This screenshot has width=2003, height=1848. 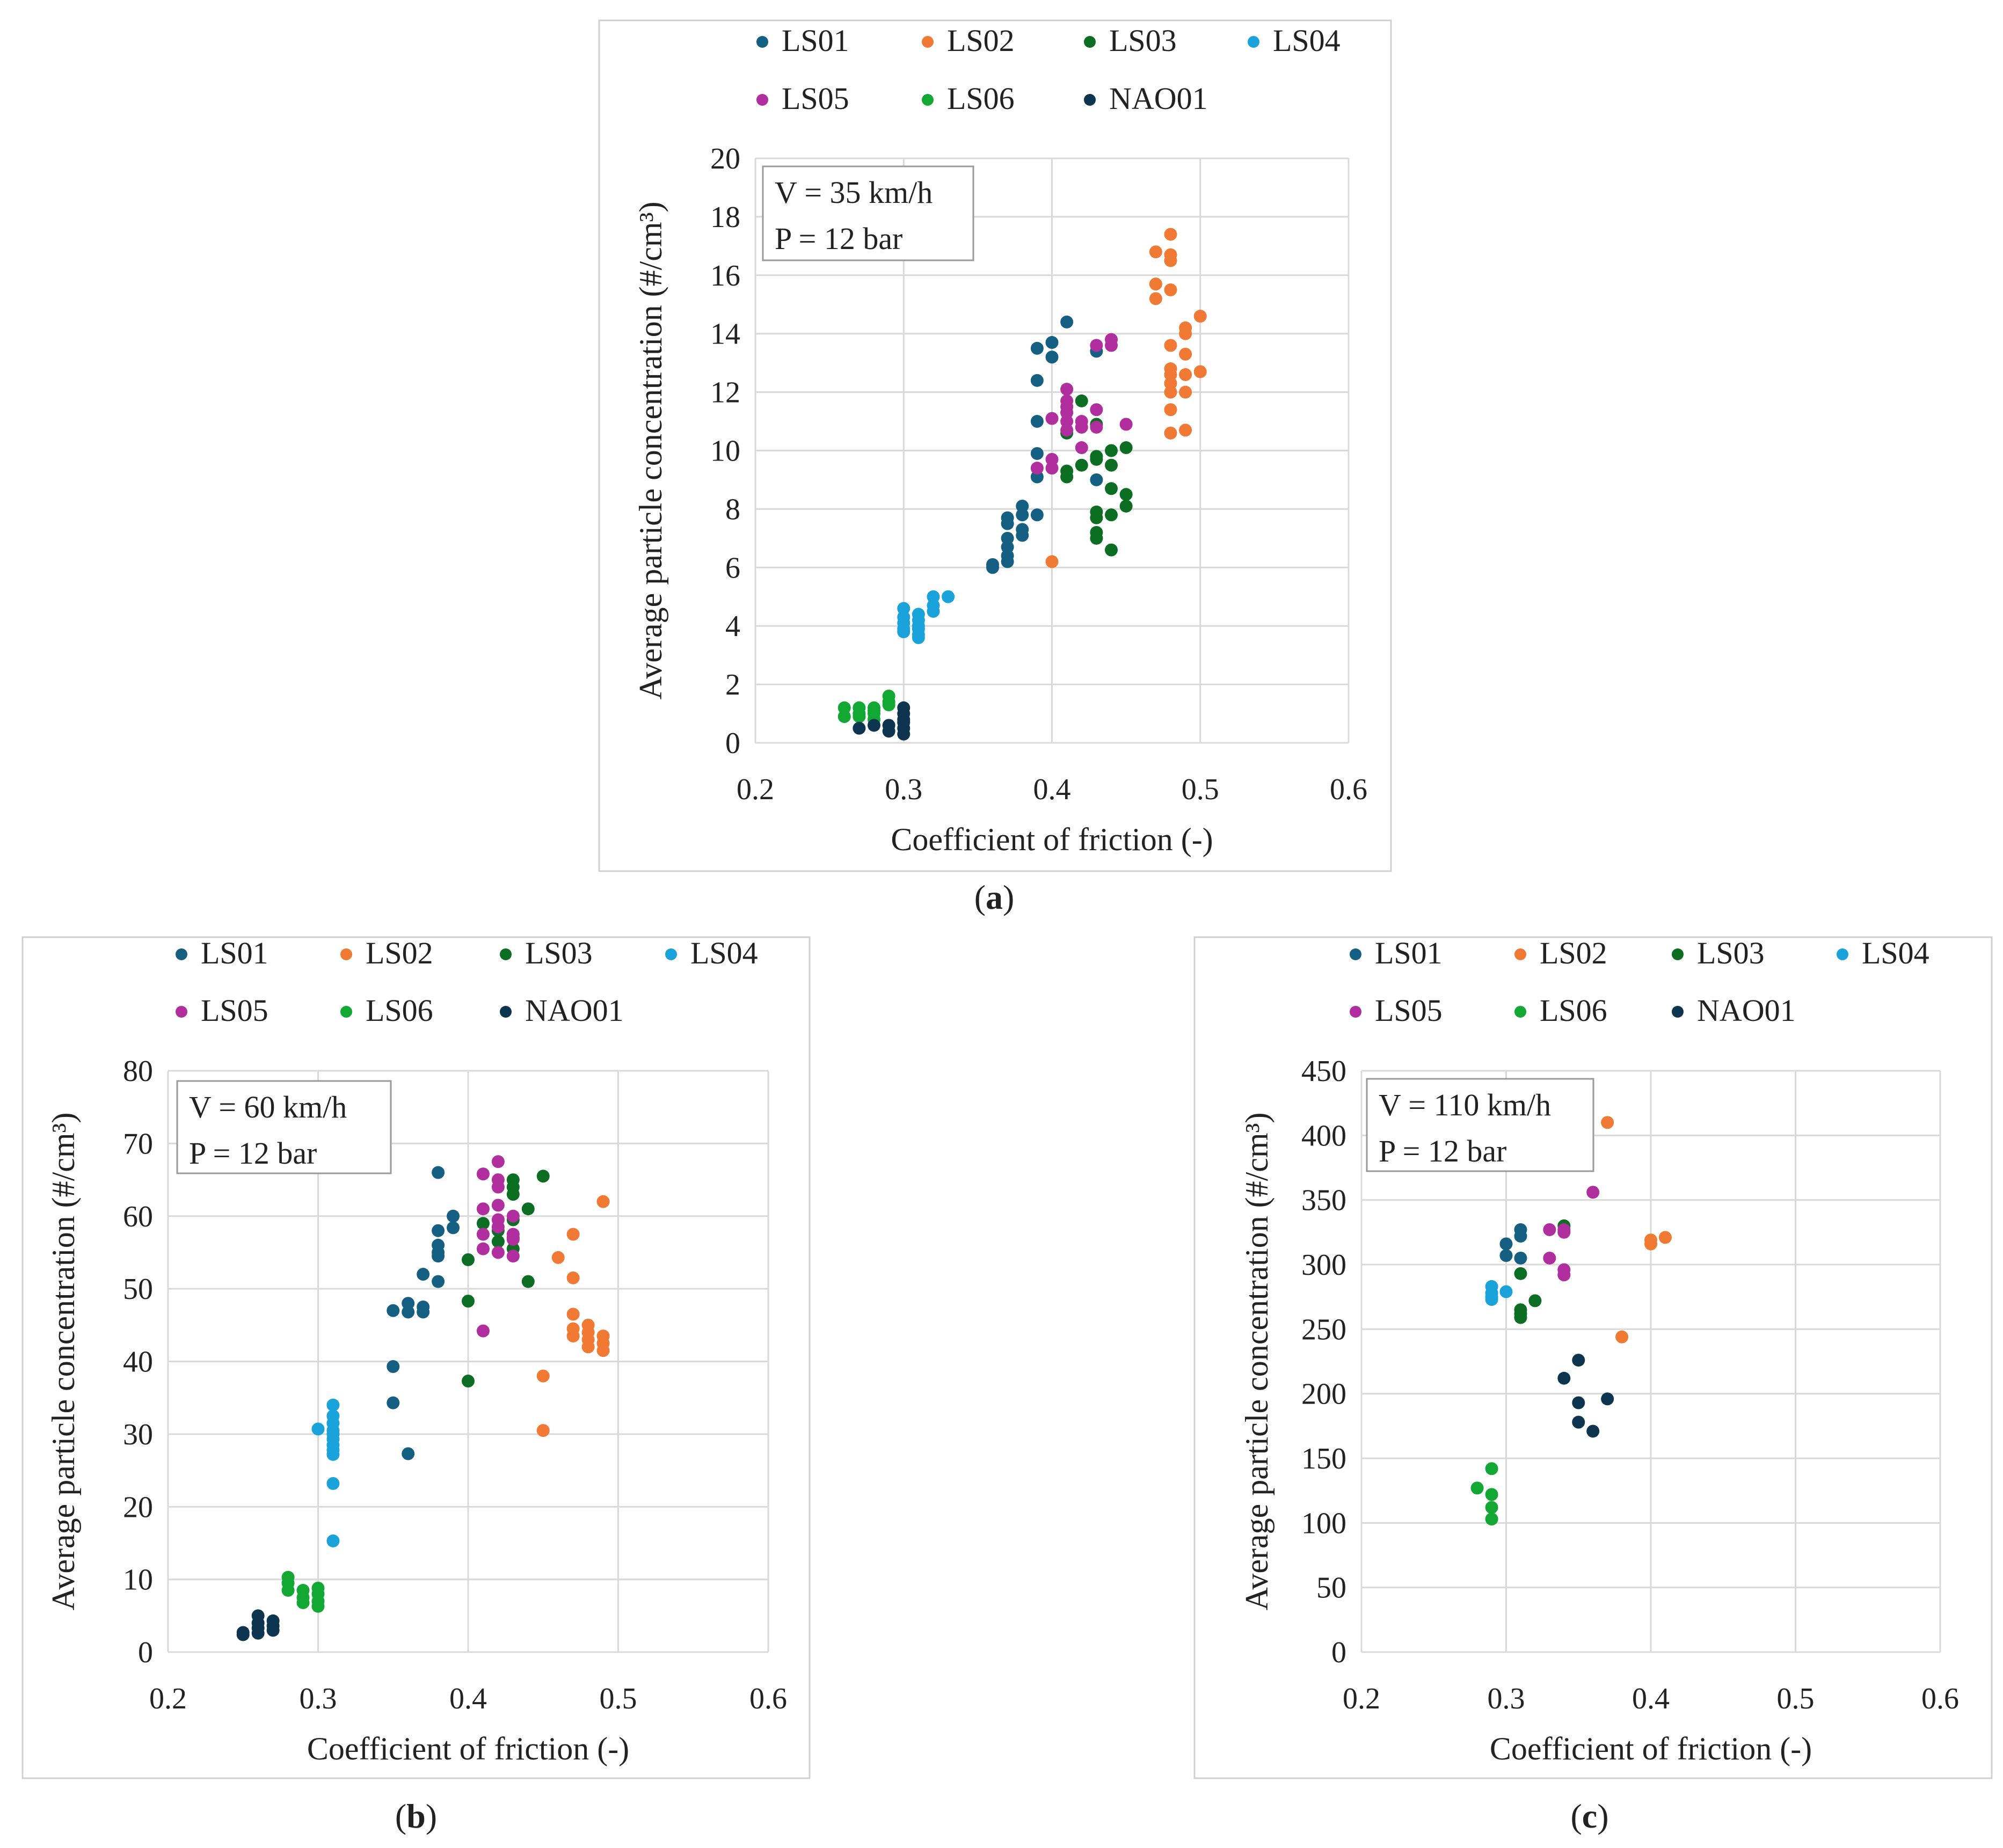 What do you see at coordinates (1323, 1071) in the screenshot?
I see `y-tick-label: 450` at bounding box center [1323, 1071].